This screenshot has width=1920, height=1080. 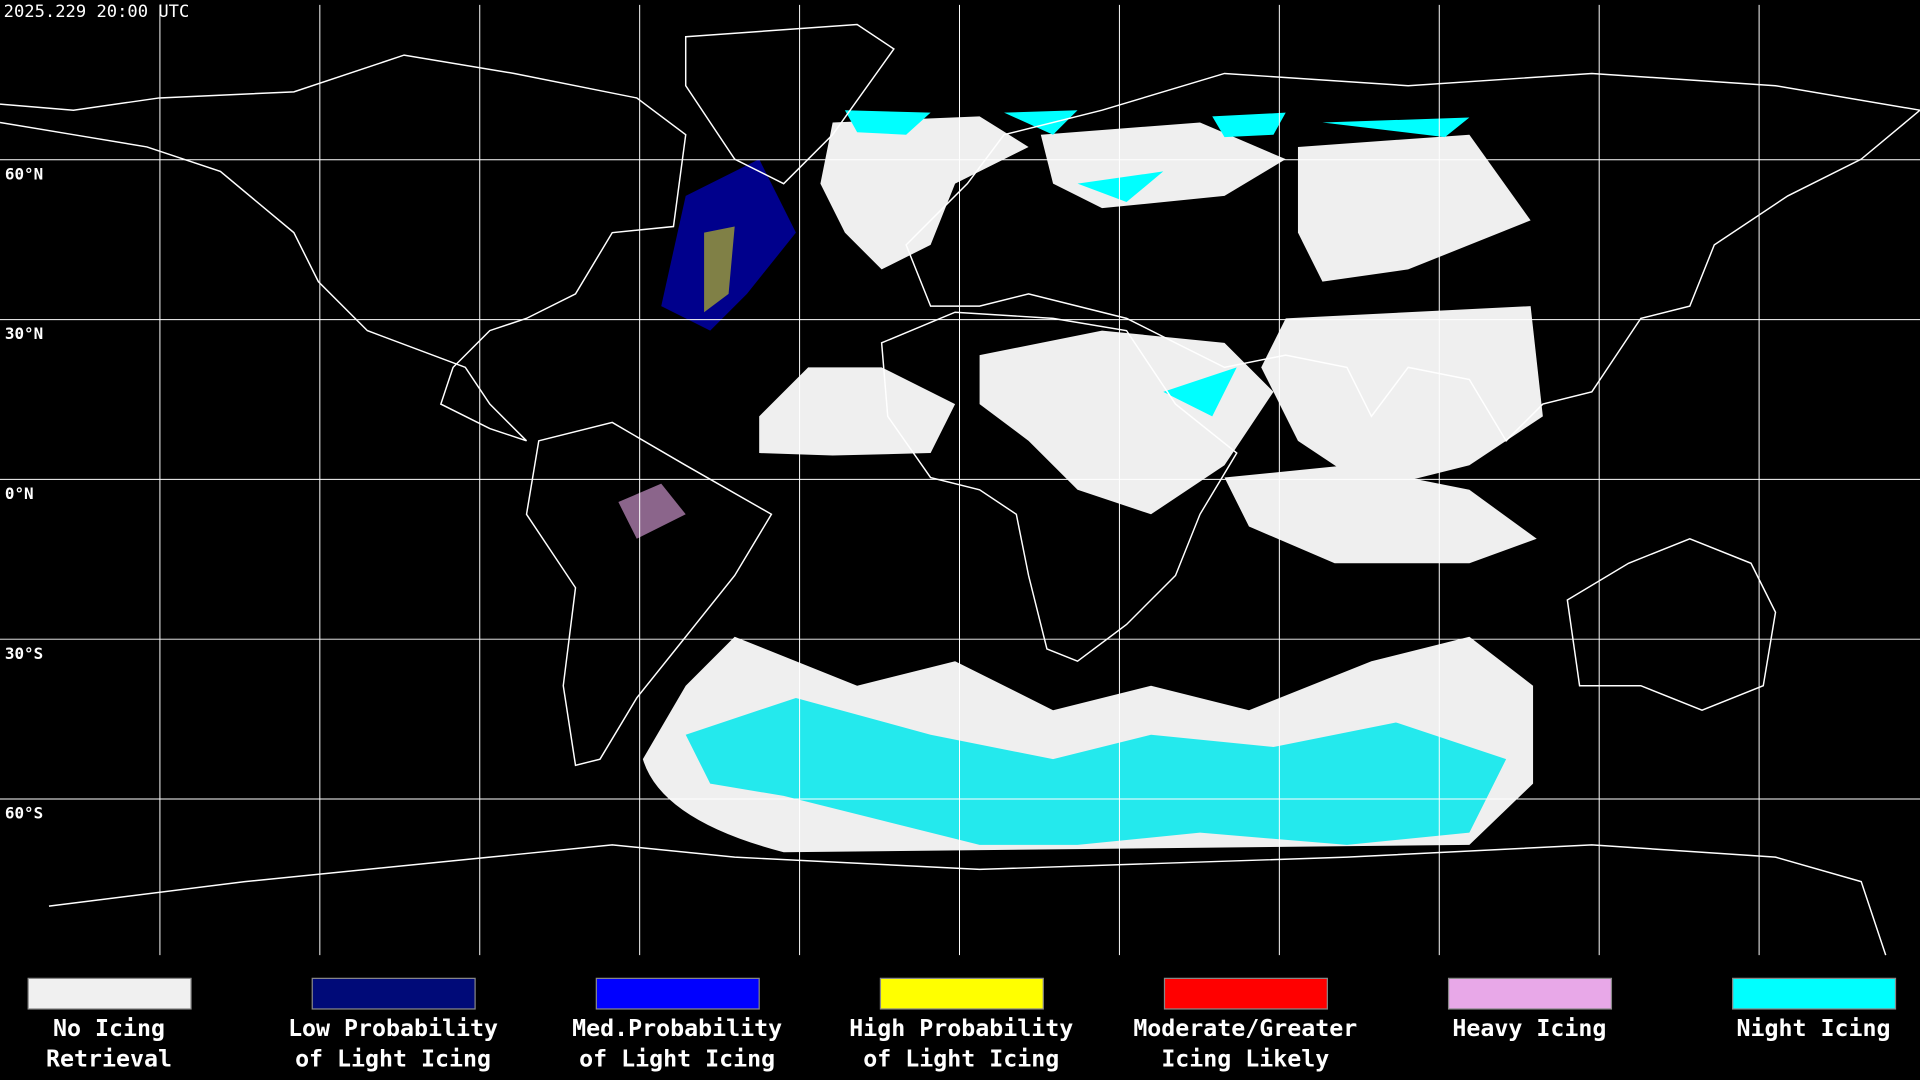 I want to click on legend-label: High Probability, so click(x=961, y=1028).